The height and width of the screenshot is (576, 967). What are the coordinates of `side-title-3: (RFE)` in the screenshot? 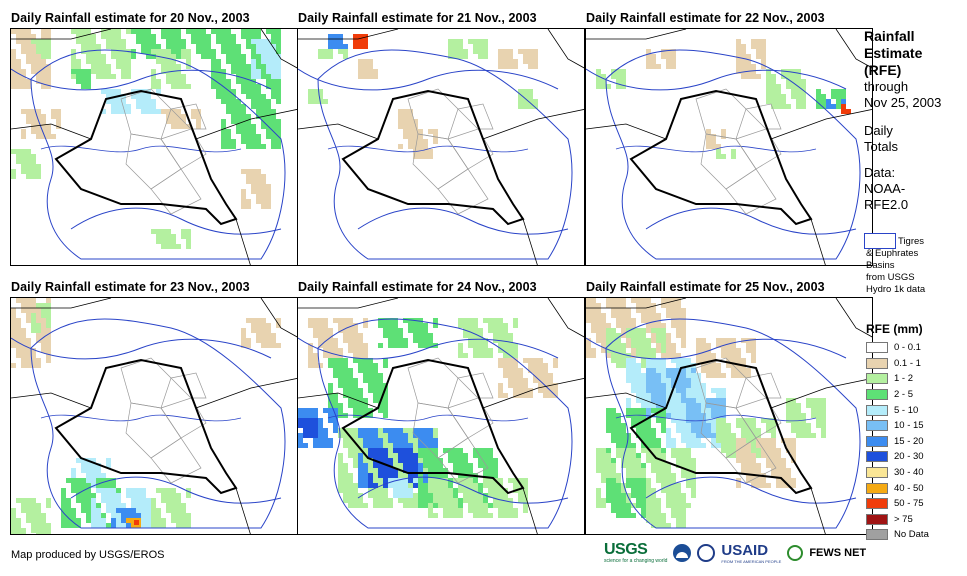 It's located at (883, 70).